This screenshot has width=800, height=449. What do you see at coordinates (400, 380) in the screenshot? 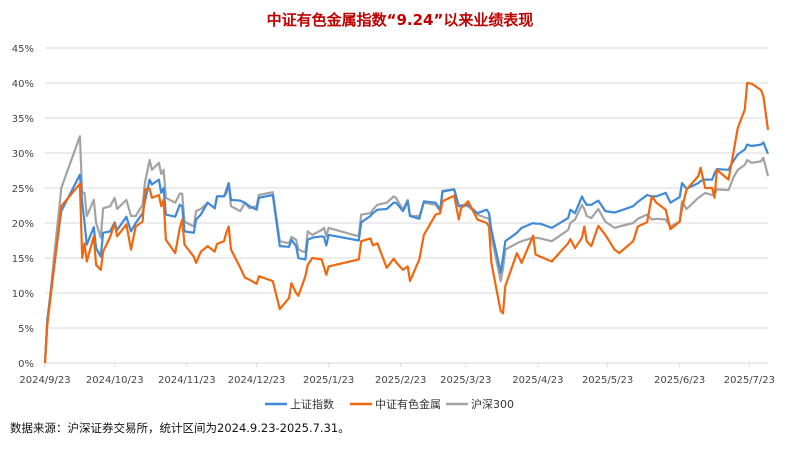
I see `x-tick-label: 2025/2/23` at bounding box center [400, 380].